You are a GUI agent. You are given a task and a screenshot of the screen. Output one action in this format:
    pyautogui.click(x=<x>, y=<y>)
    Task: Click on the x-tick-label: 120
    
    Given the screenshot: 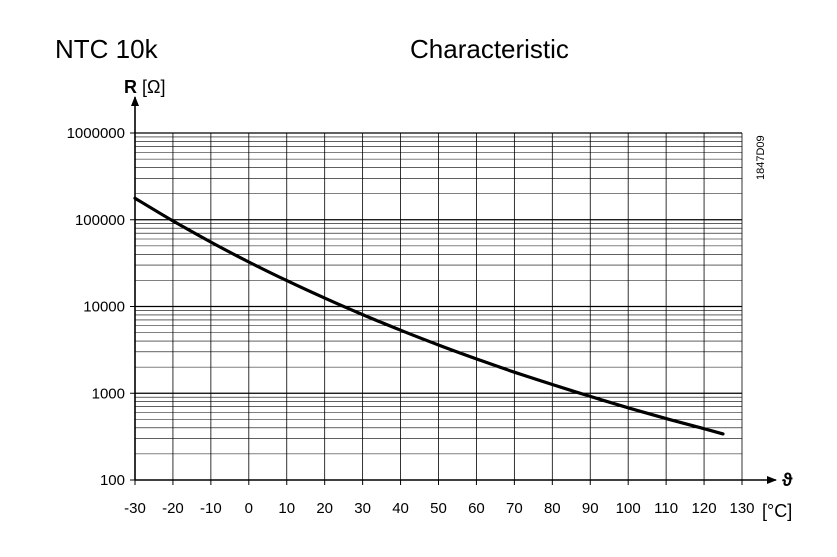 What is the action you would take?
    pyautogui.click(x=704, y=508)
    